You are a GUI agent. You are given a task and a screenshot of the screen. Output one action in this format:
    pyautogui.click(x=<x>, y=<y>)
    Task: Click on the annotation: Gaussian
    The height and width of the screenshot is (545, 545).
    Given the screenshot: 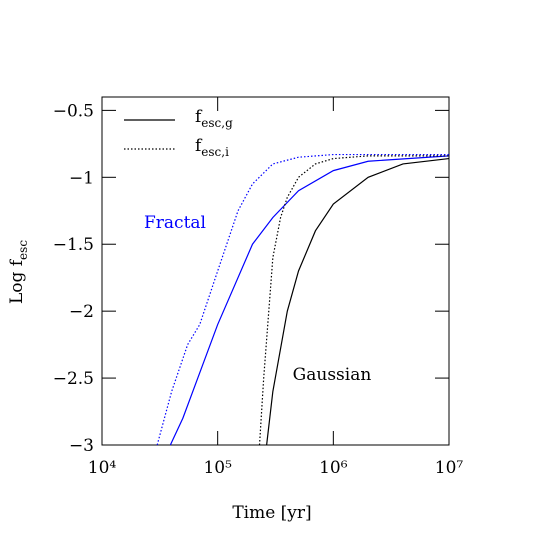 What is the action you would take?
    pyautogui.click(x=332, y=375)
    